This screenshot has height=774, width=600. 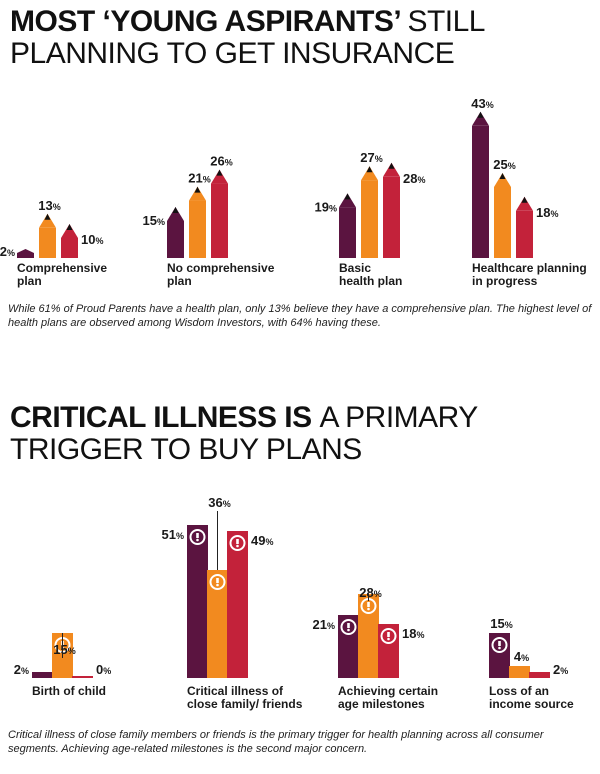 I want to click on category-label: Achieving certain age milestones, so click(x=388, y=697).